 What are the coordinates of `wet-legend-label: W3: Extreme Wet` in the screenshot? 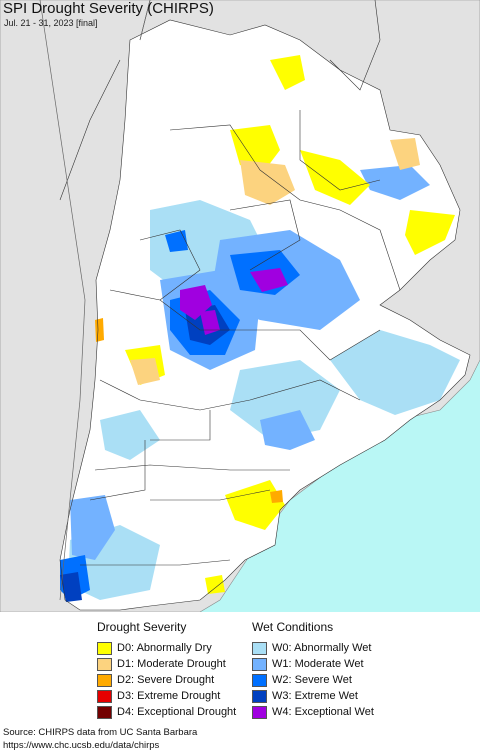 It's located at (315, 696).